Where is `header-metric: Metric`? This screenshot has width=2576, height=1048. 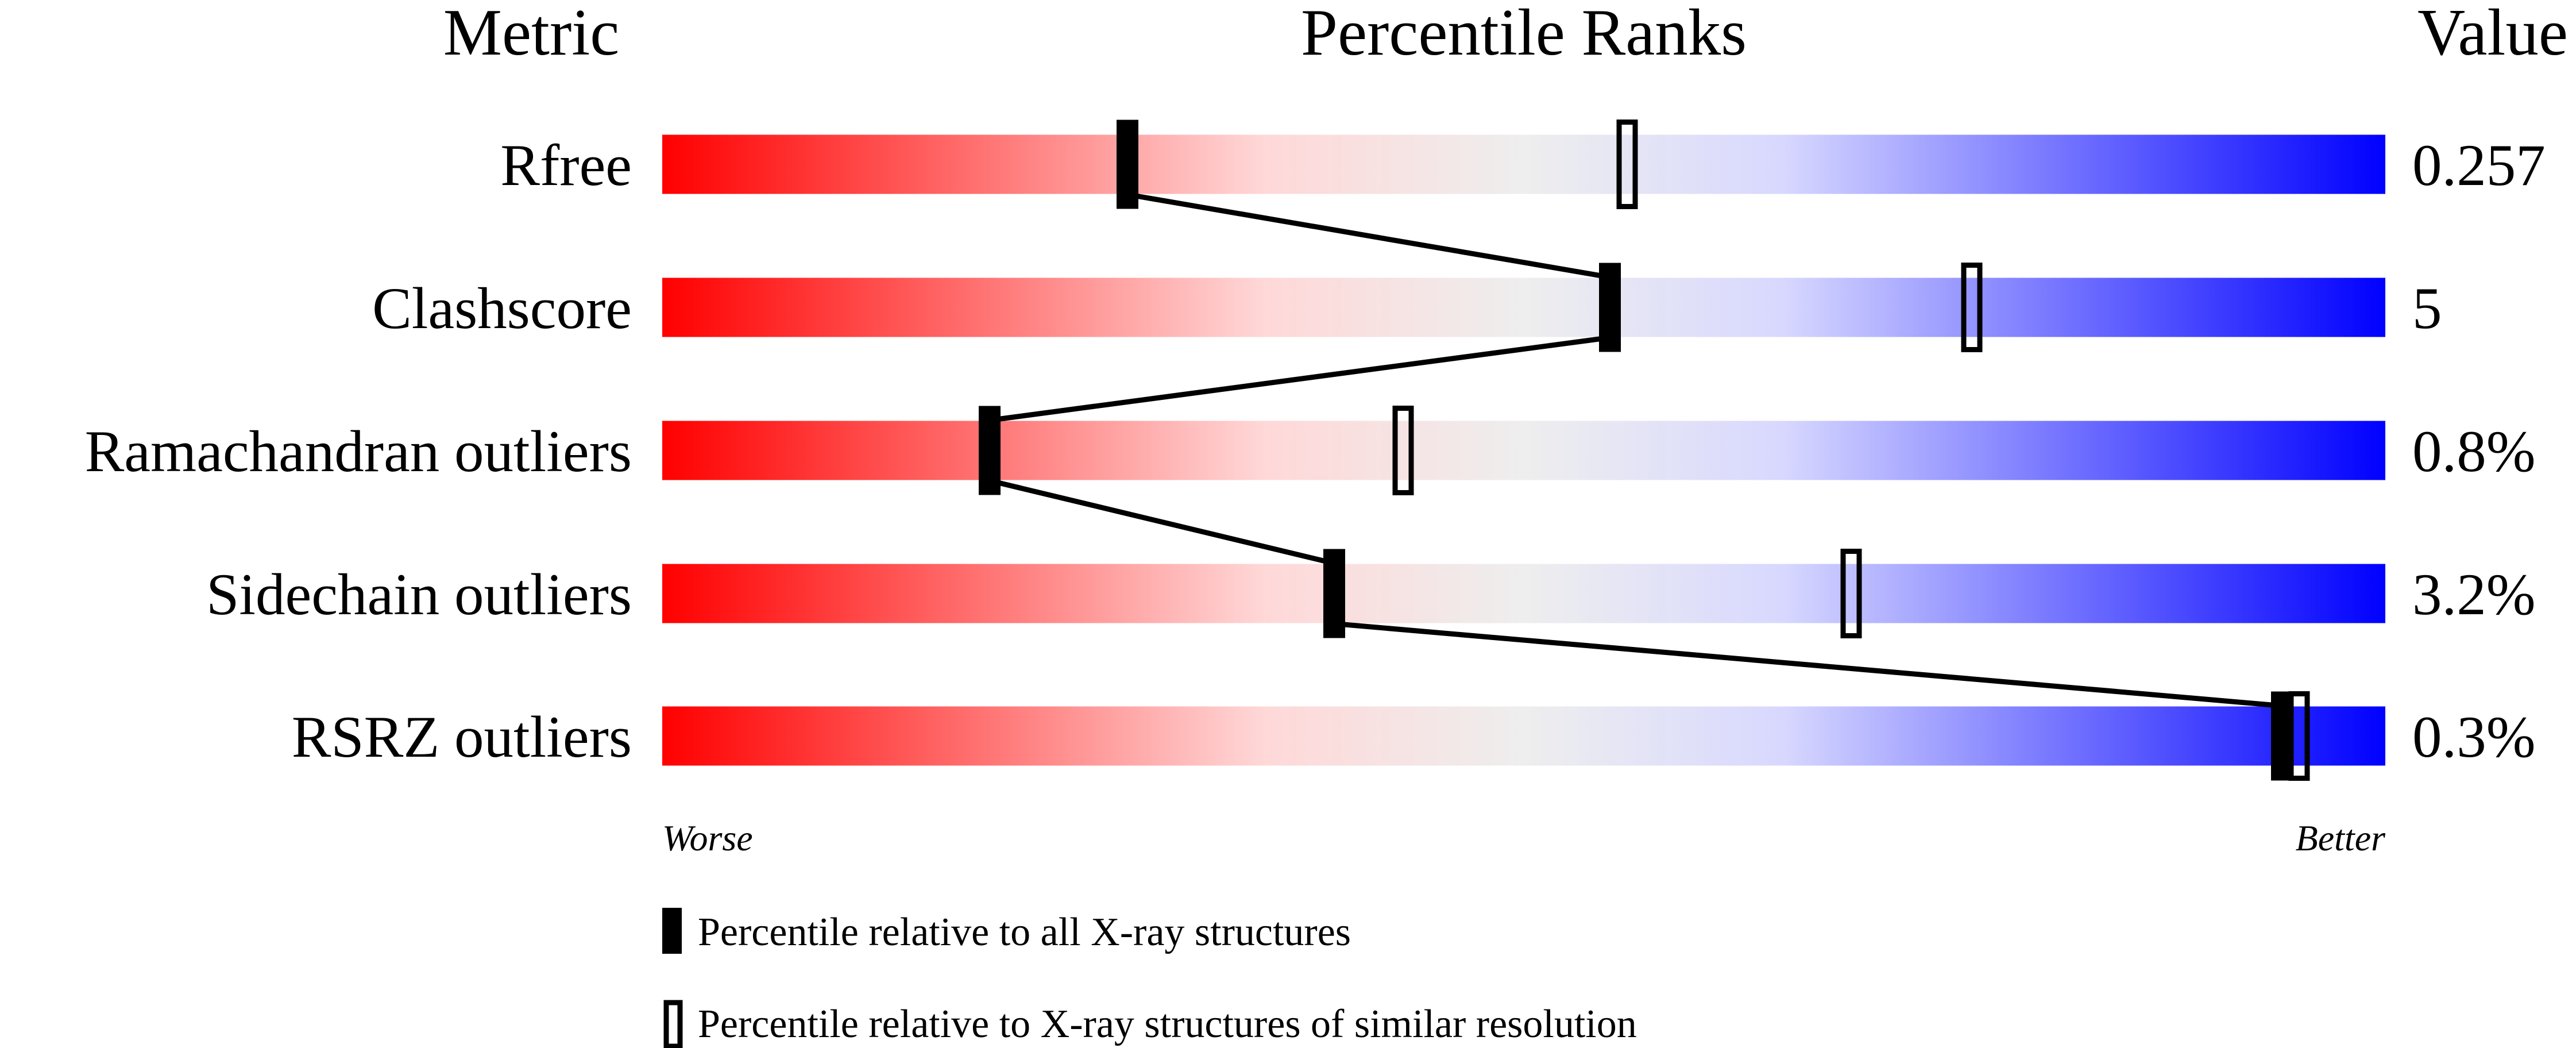
header-metric: Metric is located at coordinates (531, 34).